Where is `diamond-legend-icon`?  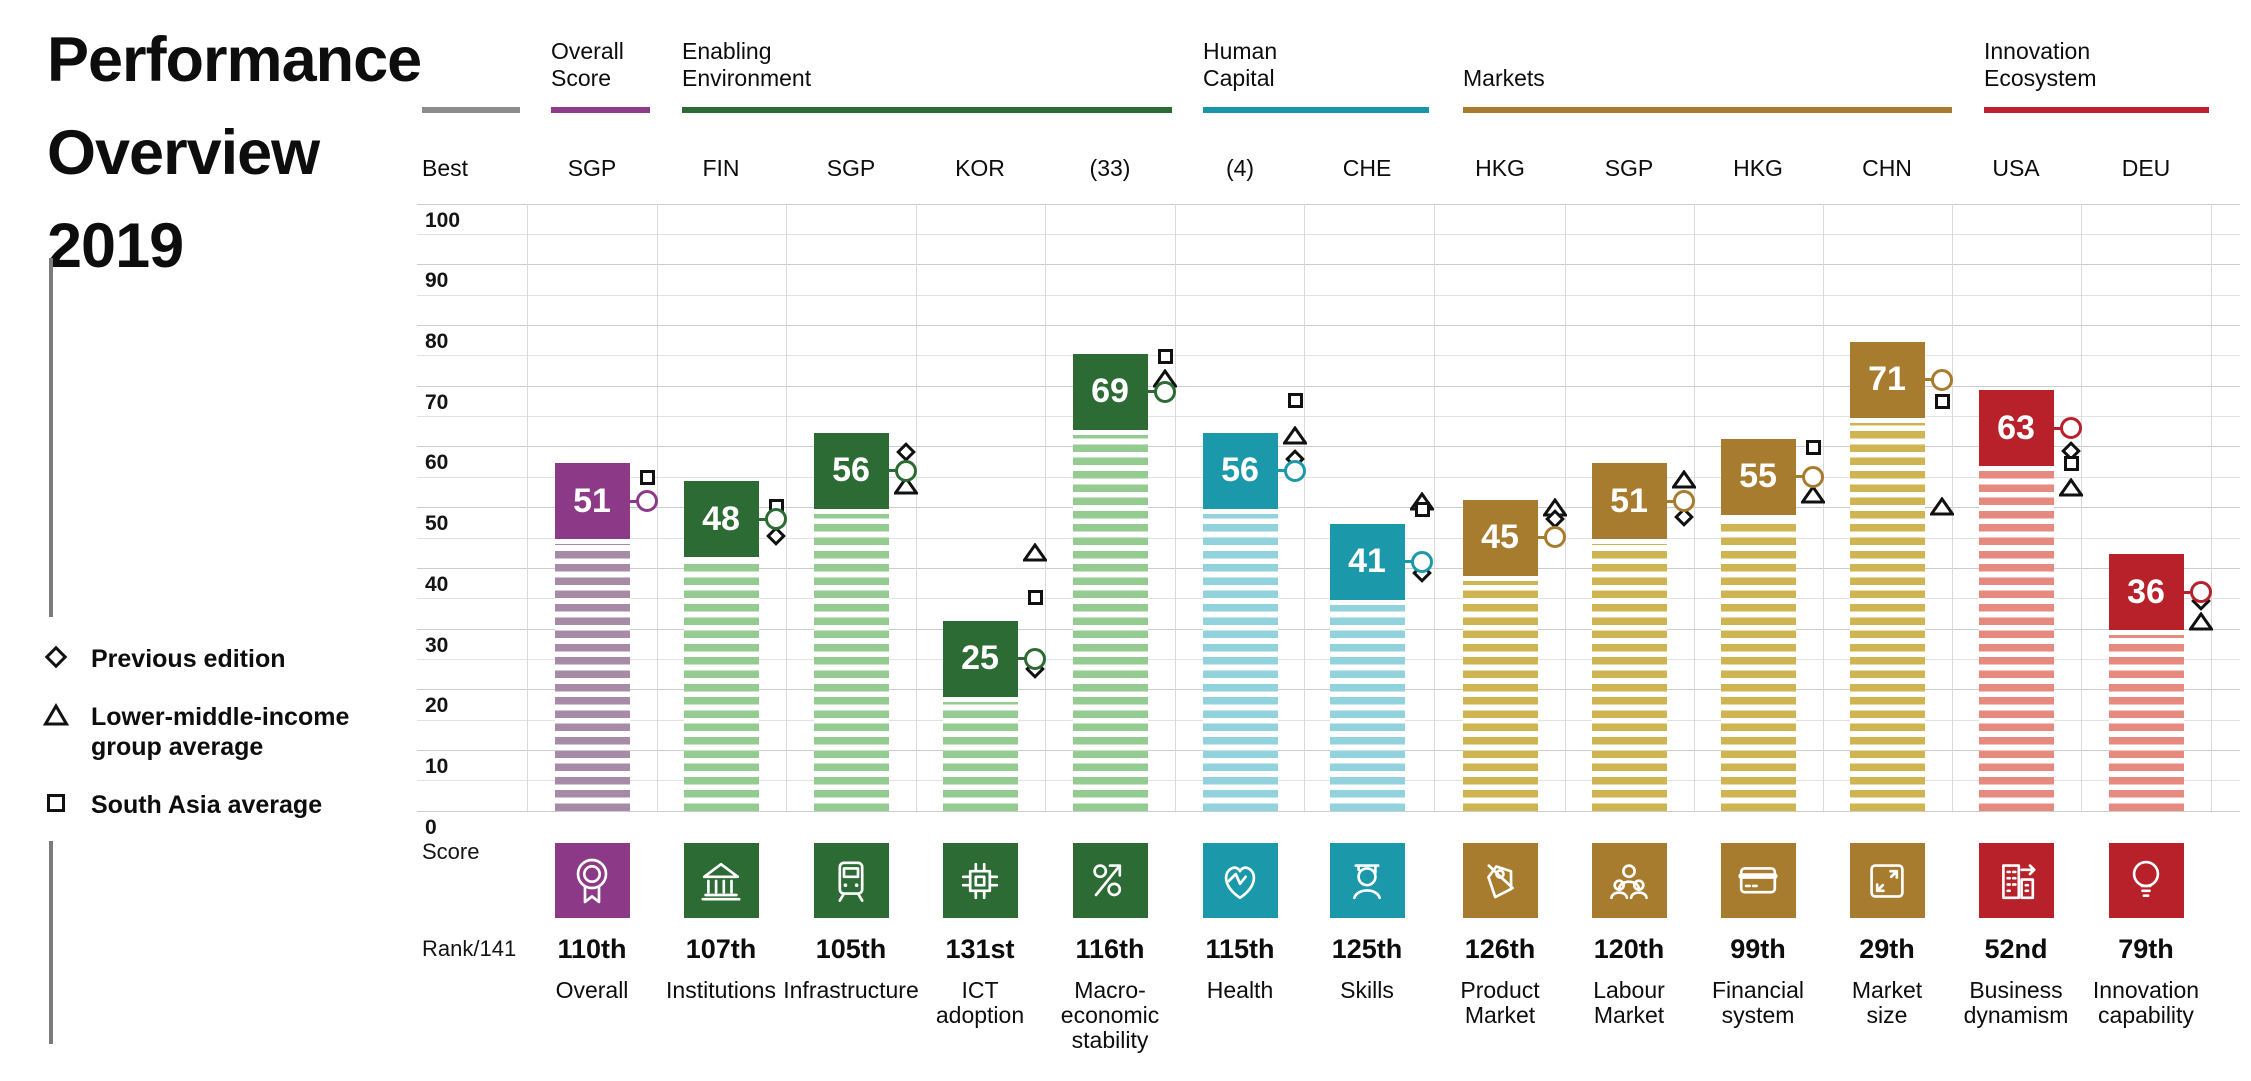
diamond-legend-icon is located at coordinates (56, 657).